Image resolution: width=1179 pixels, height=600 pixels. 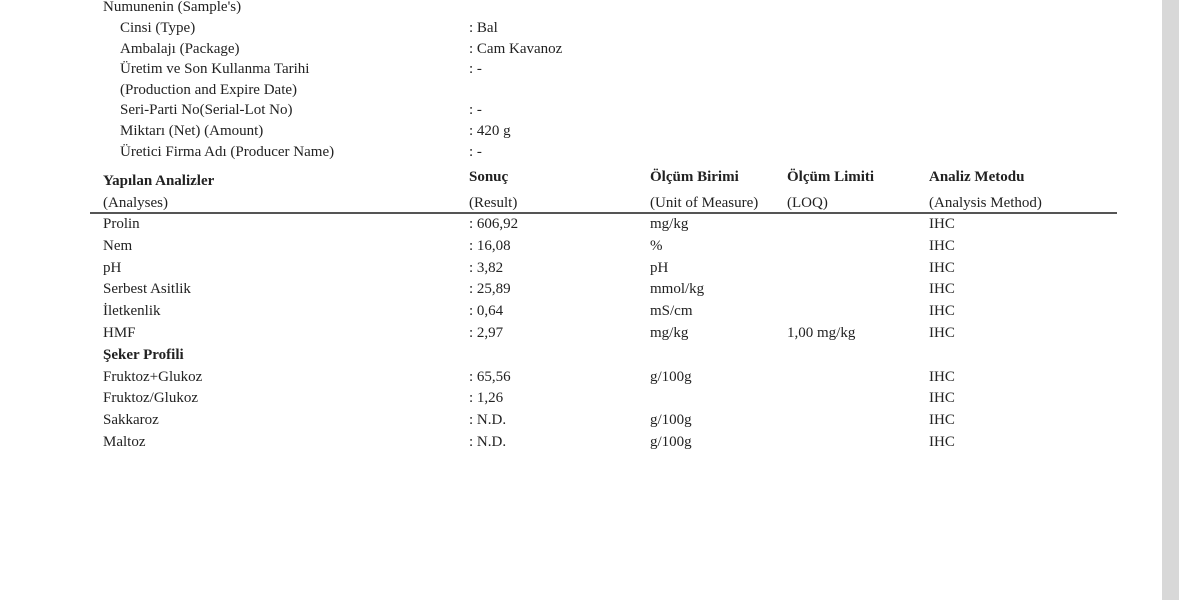 What do you see at coordinates (490, 289) in the screenshot?
I see `cell-result: : 25,89` at bounding box center [490, 289].